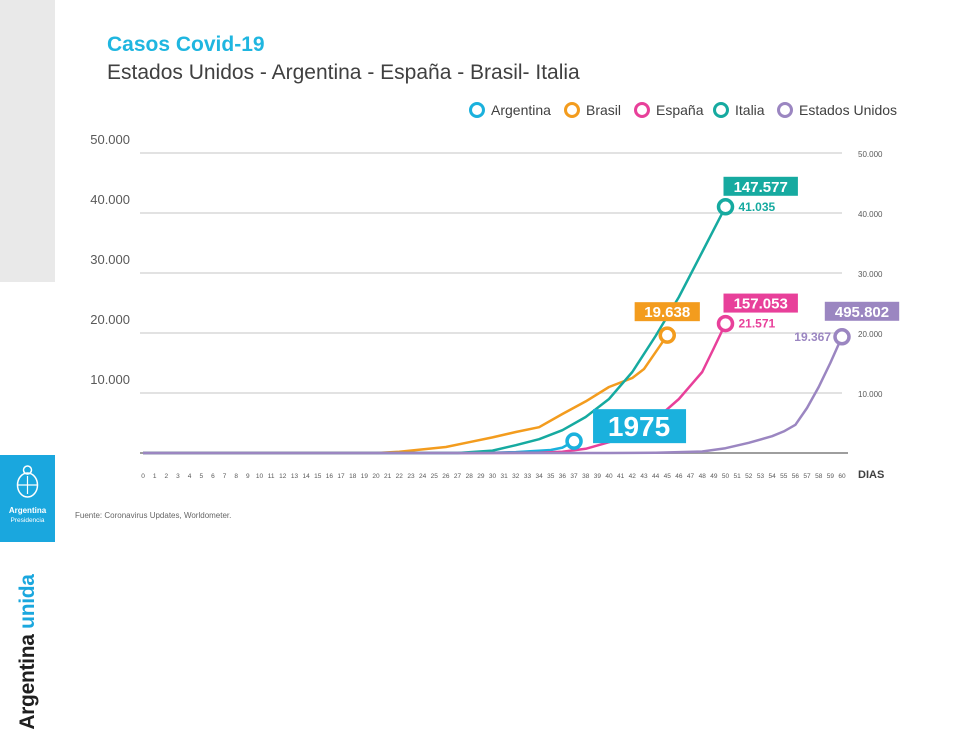 Image resolution: width=961 pixels, height=730 pixels. What do you see at coordinates (178, 476) in the screenshot?
I see `x-tick-label: 3` at bounding box center [178, 476].